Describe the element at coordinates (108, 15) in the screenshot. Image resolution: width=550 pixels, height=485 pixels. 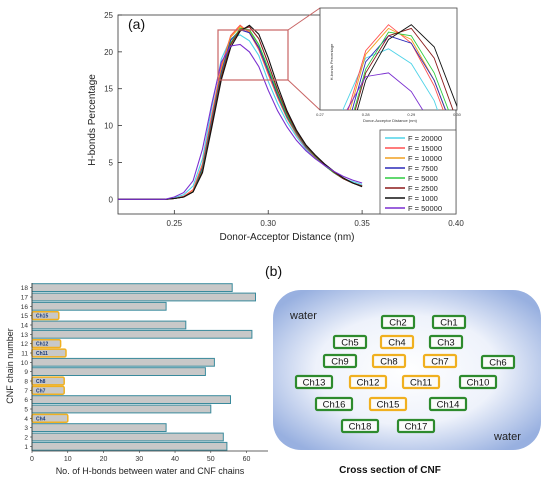
I see `y-tick-label: 25` at that location.